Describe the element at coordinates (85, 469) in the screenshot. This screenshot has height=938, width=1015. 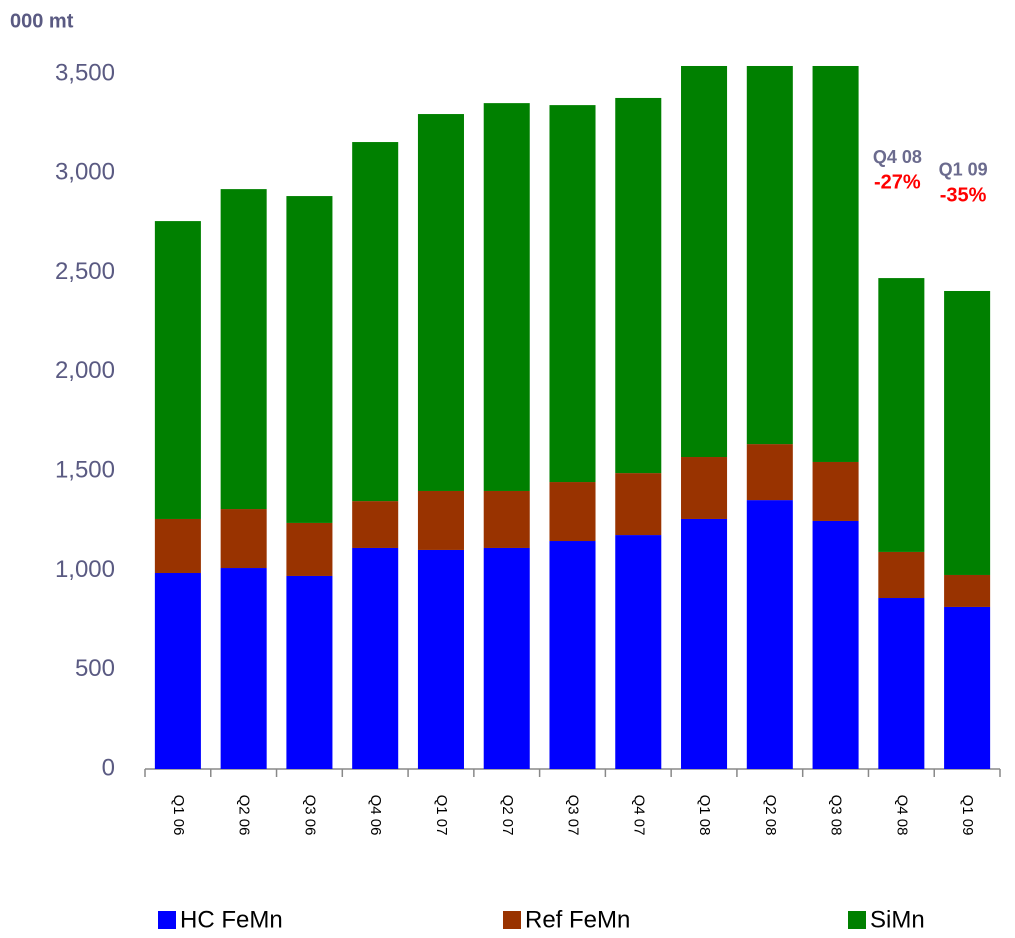
I see `y-tick-label: 1,500` at that location.